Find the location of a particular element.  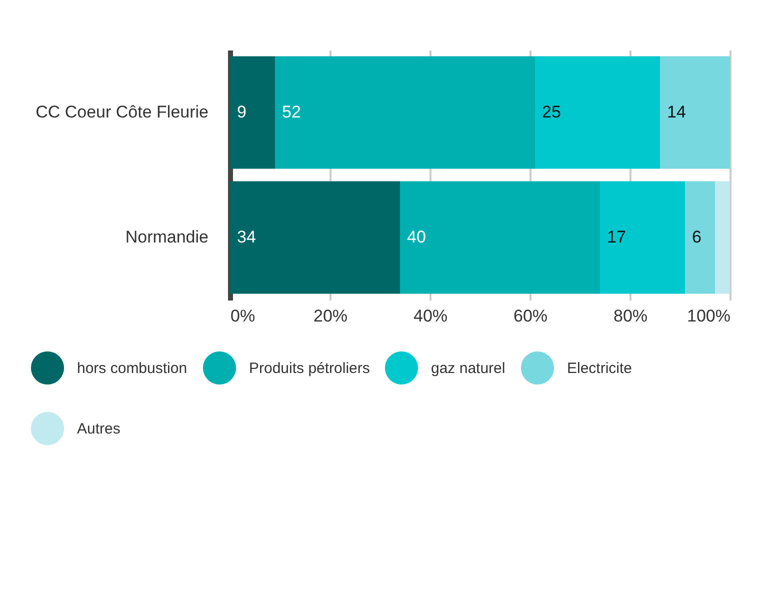

data-label: 17 is located at coordinates (616, 237).